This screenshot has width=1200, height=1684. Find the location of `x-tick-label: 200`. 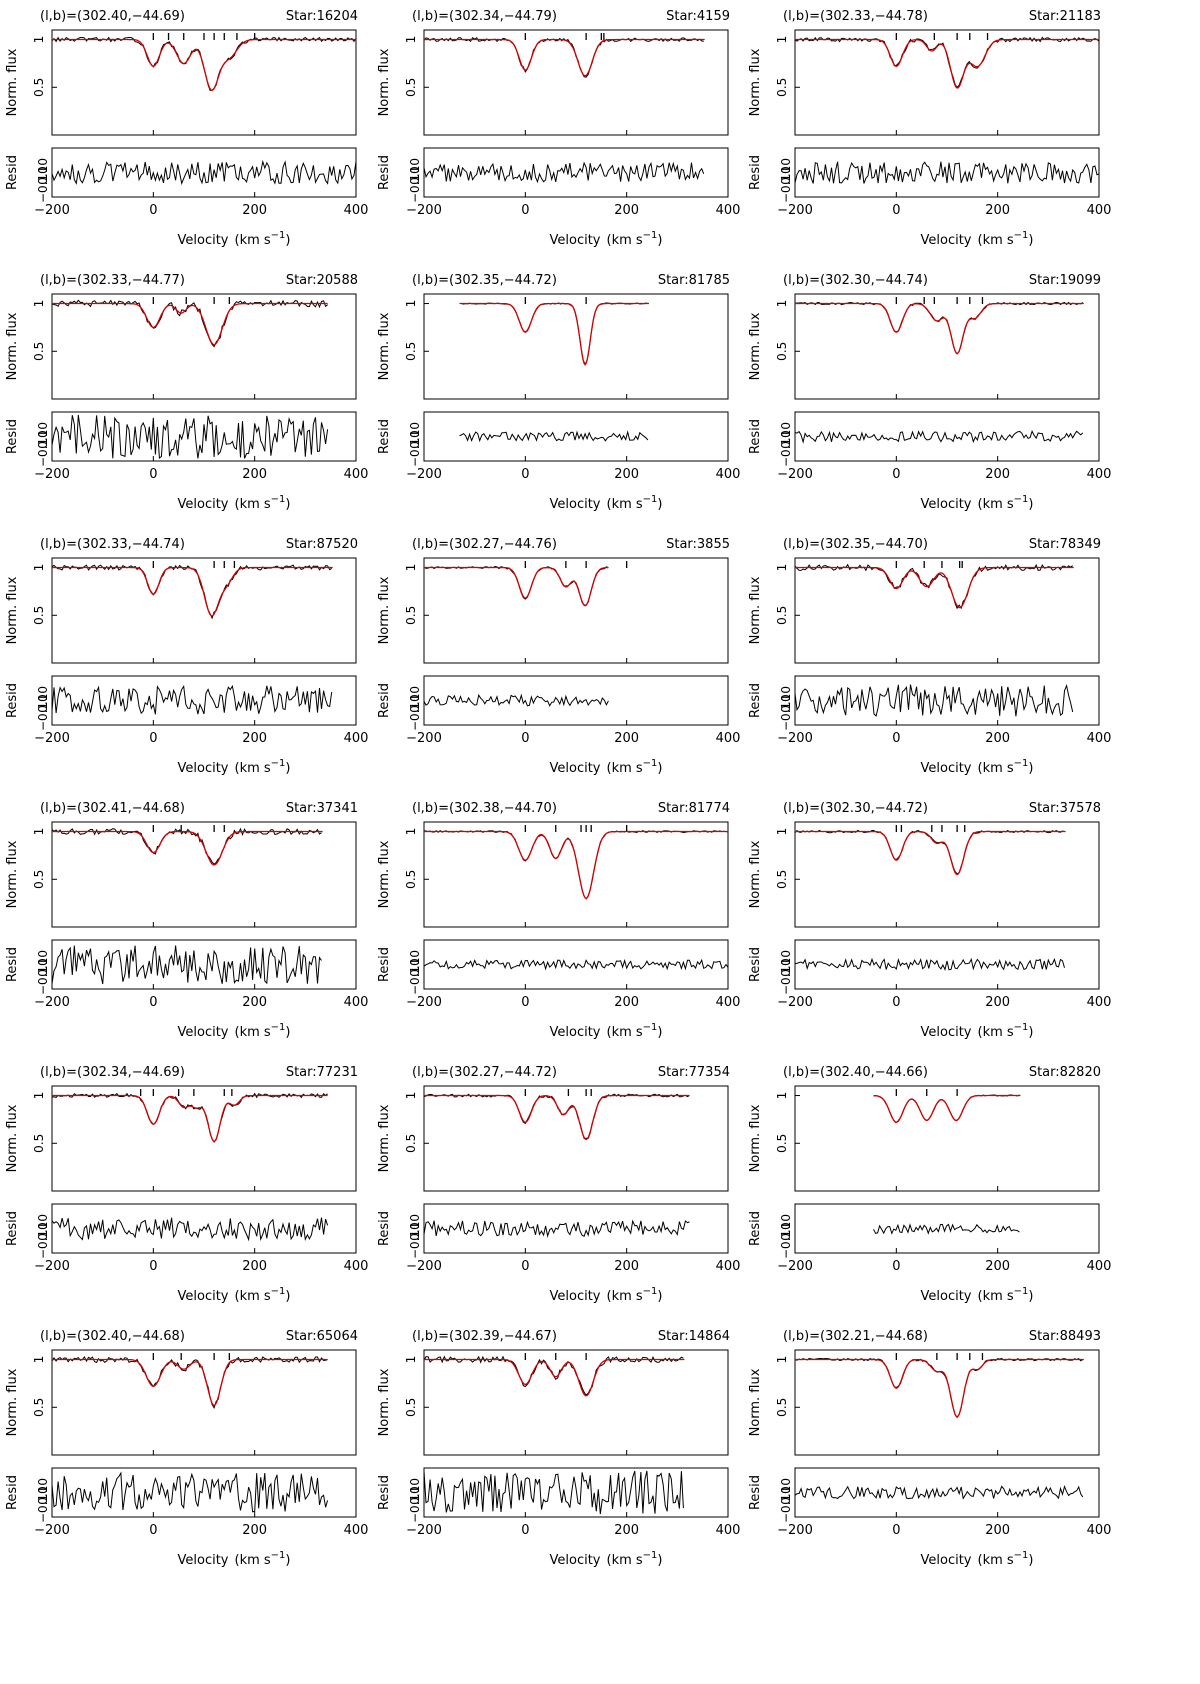

x-tick-label: 200 is located at coordinates (254, 474).